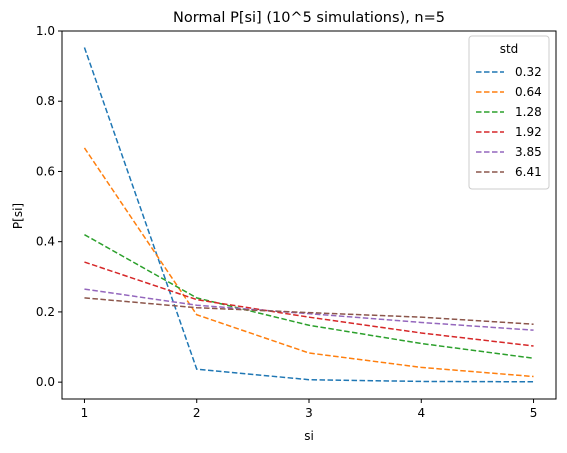  I want to click on legend-label: 0.32, so click(528, 72).